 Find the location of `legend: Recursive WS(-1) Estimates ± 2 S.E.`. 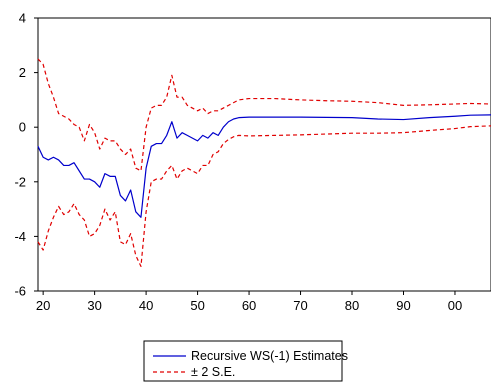

legend: Recursive WS(-1) Estimates ± 2 S.E. is located at coordinates (245, 361).